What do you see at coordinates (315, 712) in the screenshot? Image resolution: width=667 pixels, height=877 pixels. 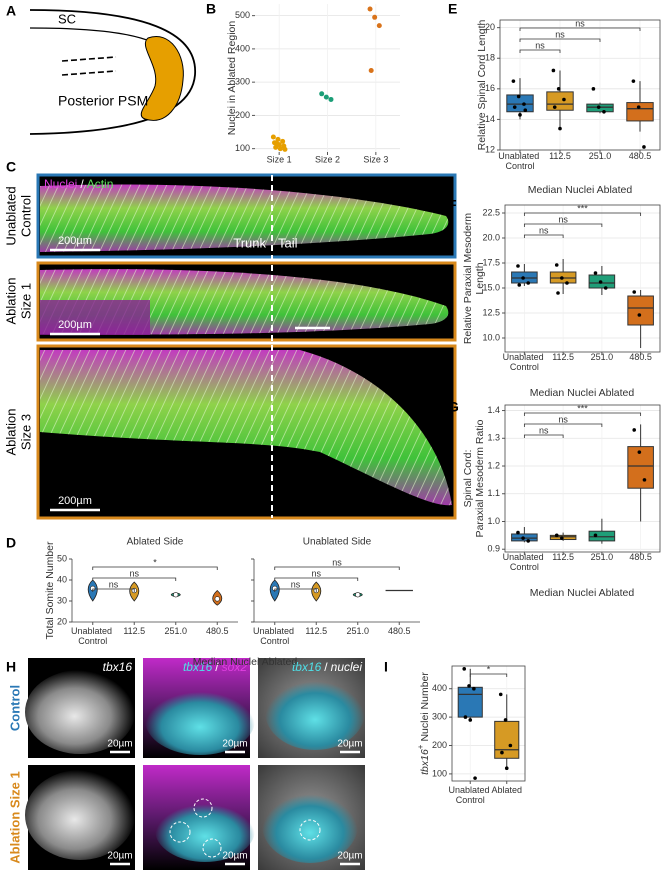 I see `tbx16-signal` at bounding box center [315, 712].